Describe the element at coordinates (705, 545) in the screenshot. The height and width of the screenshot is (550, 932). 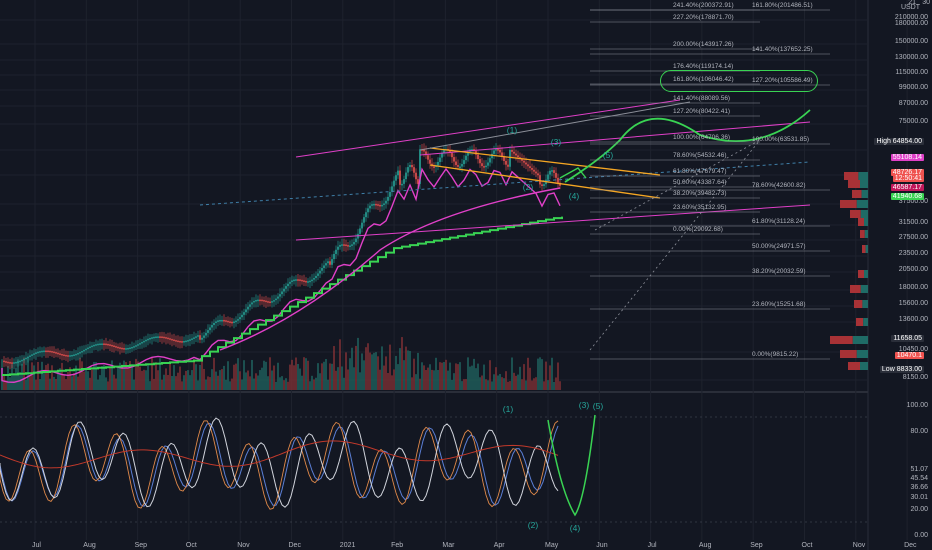
I see `time-axis-label: Aug` at that location.